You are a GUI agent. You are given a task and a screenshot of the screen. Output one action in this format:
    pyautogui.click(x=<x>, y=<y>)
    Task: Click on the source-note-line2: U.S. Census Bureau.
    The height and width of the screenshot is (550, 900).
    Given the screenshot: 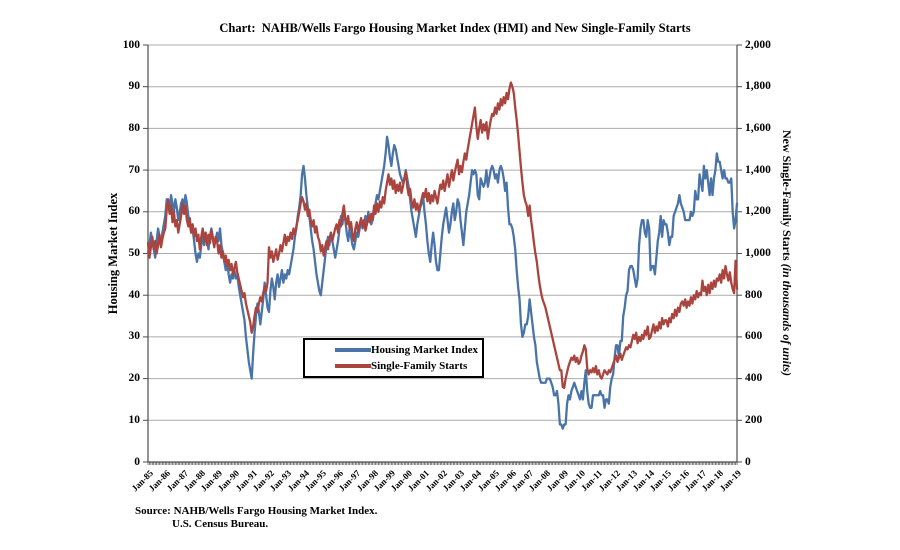 What is the action you would take?
    pyautogui.click(x=220, y=524)
    